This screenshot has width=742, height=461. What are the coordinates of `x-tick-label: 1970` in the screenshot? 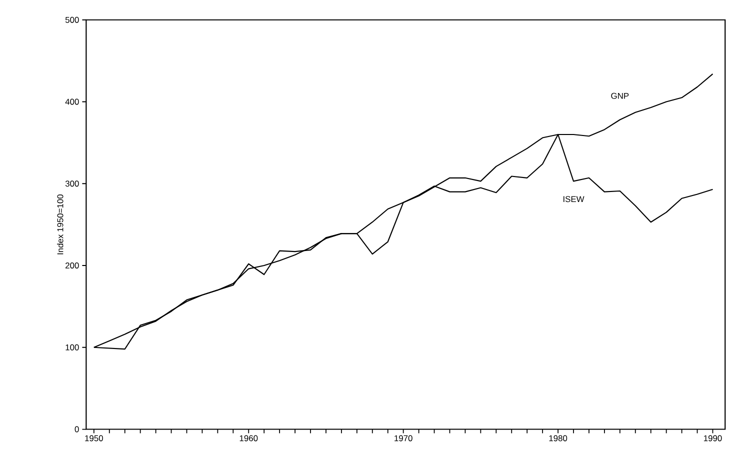 It's located at (403, 438).